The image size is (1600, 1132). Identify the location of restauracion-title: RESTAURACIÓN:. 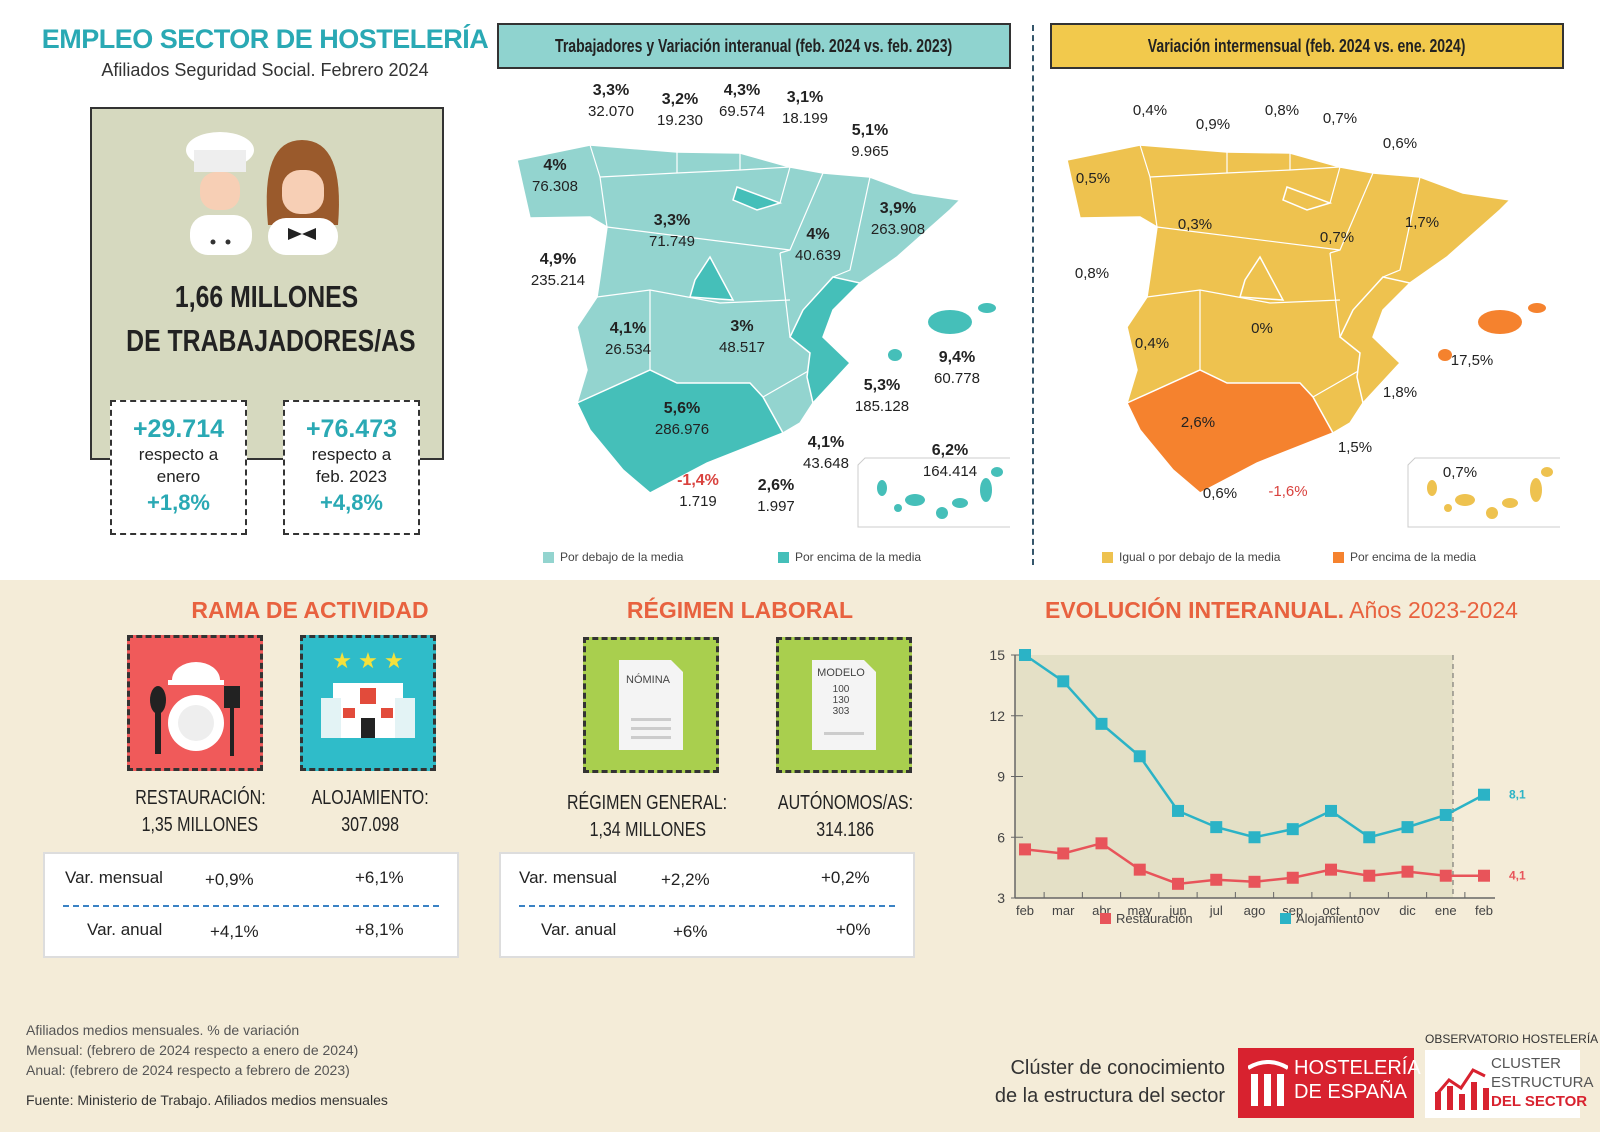
(200, 798).